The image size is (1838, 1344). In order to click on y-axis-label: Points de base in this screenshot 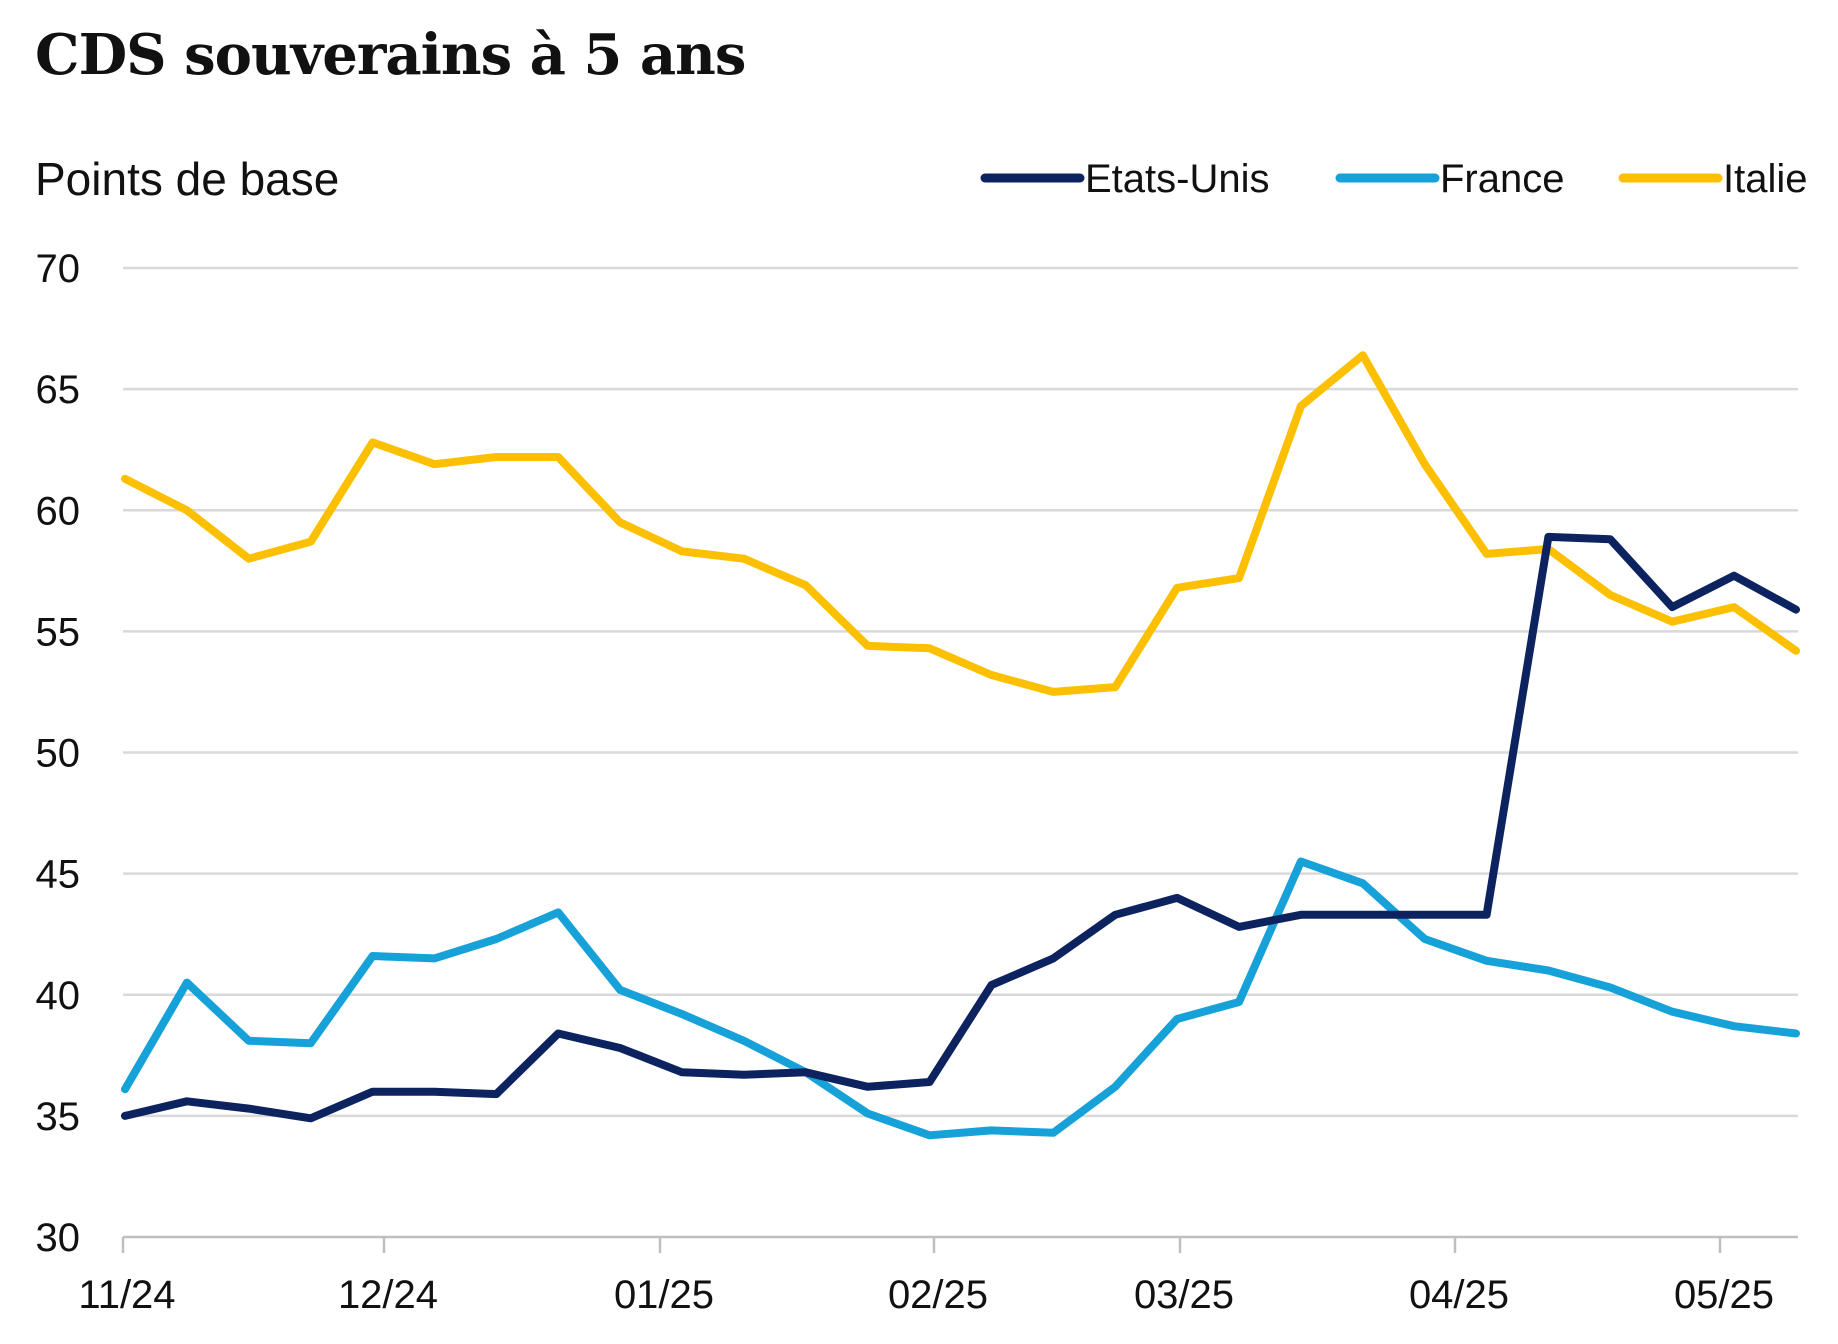, I will do `click(187, 179)`.